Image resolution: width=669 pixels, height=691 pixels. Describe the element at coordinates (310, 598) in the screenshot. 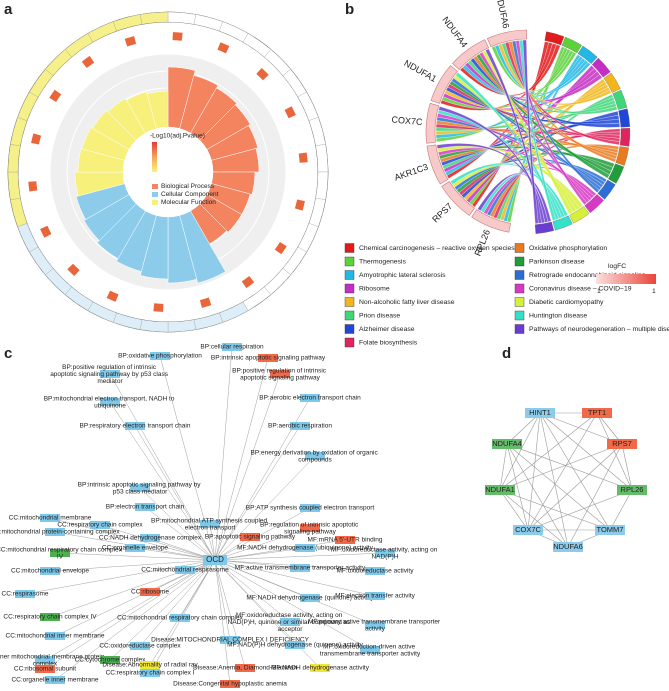

I see `node-label: MF:NADH dehydrogenase (quinone) activity` at that location.